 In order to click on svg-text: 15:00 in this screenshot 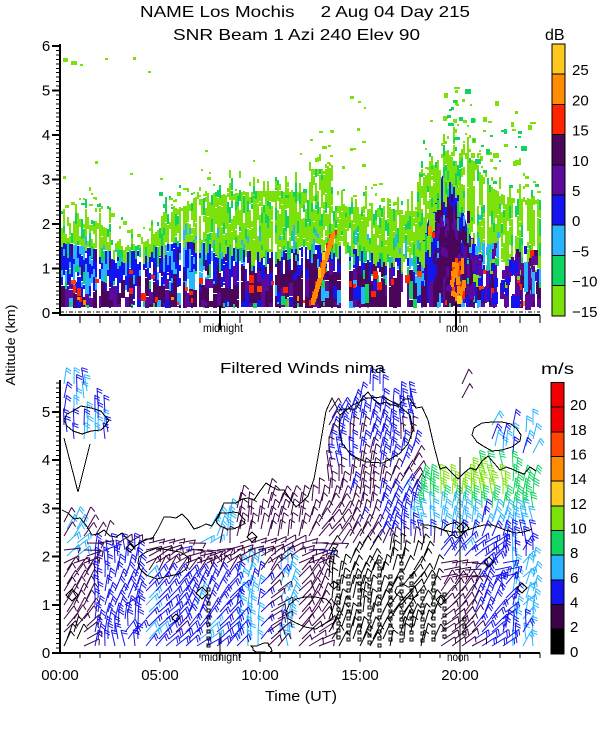, I will do `click(360, 675)`.